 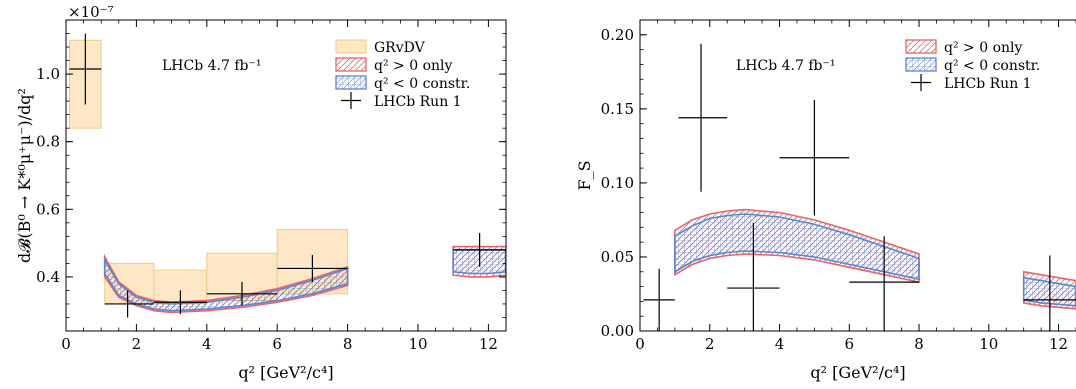 What do you see at coordinates (48, 142) in the screenshot?
I see `y-tick-label: 0.8` at bounding box center [48, 142].